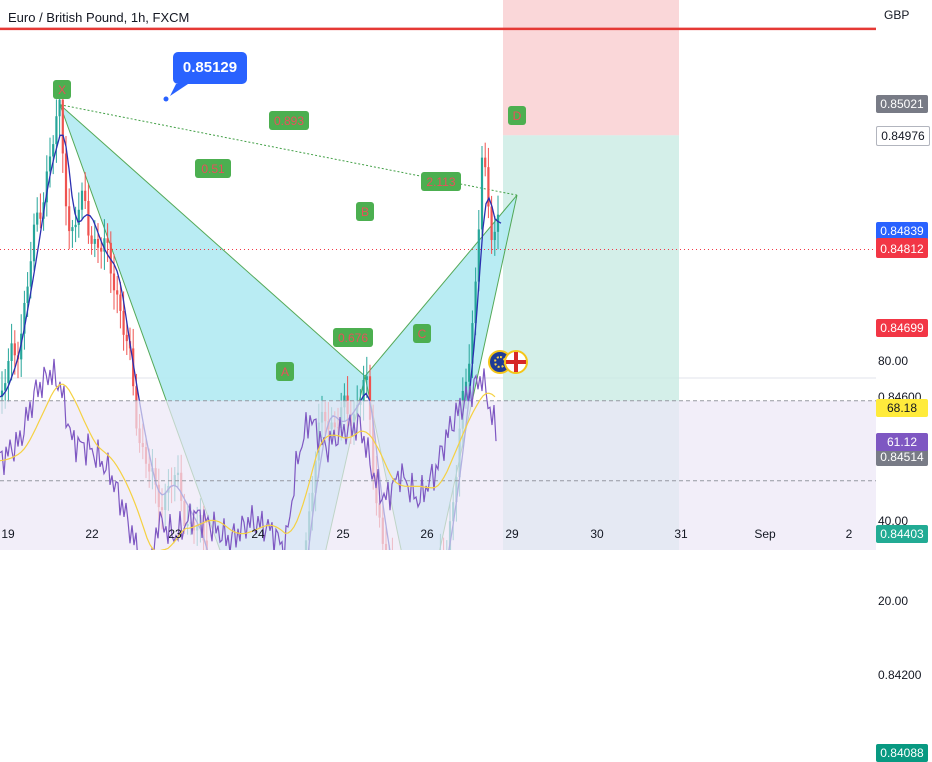 This screenshot has width=932, height=762. Describe the element at coordinates (893, 600) in the screenshot. I see `rsi-tag: 20.00` at that location.